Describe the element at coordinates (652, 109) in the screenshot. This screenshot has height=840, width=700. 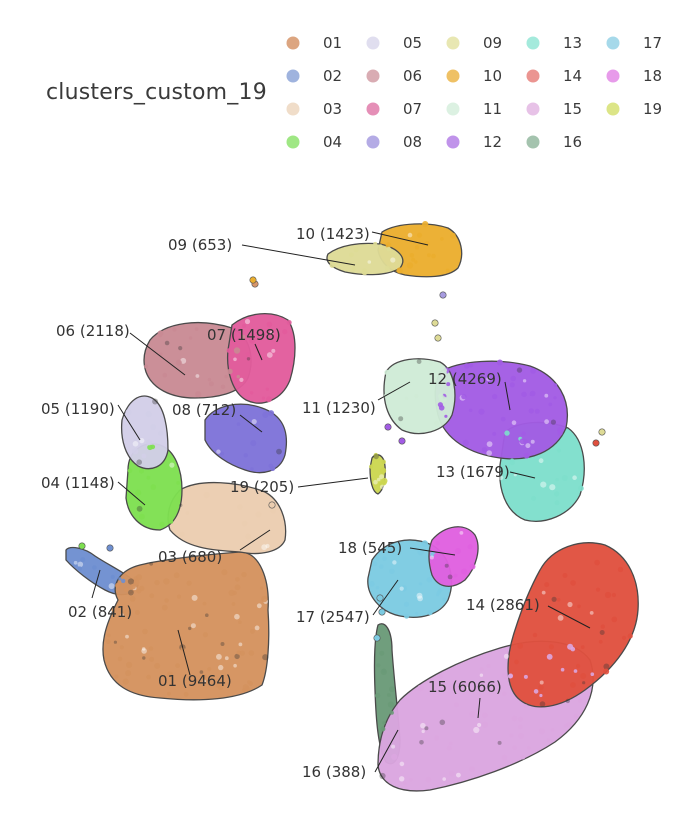
I see `legend-label-19: 19` at that location.